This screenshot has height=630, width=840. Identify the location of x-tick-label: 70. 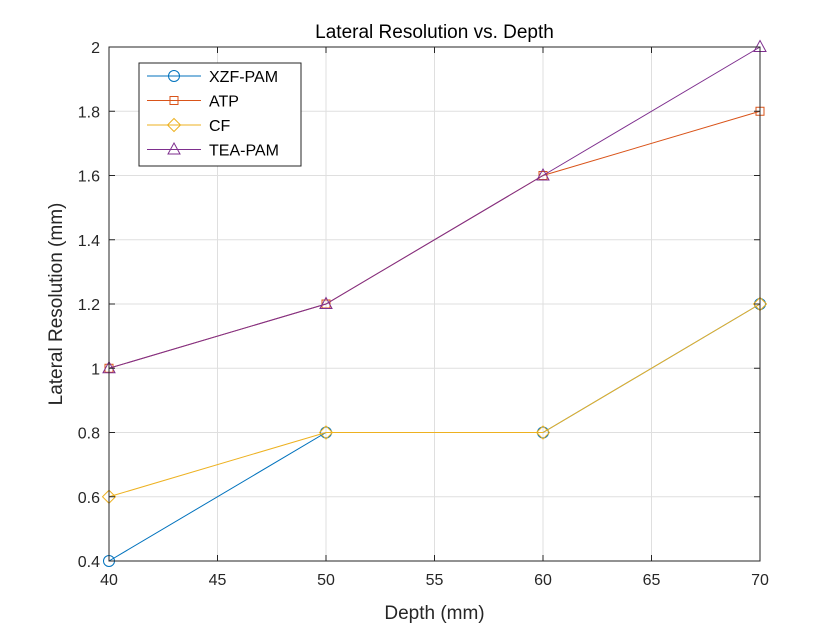
(760, 580).